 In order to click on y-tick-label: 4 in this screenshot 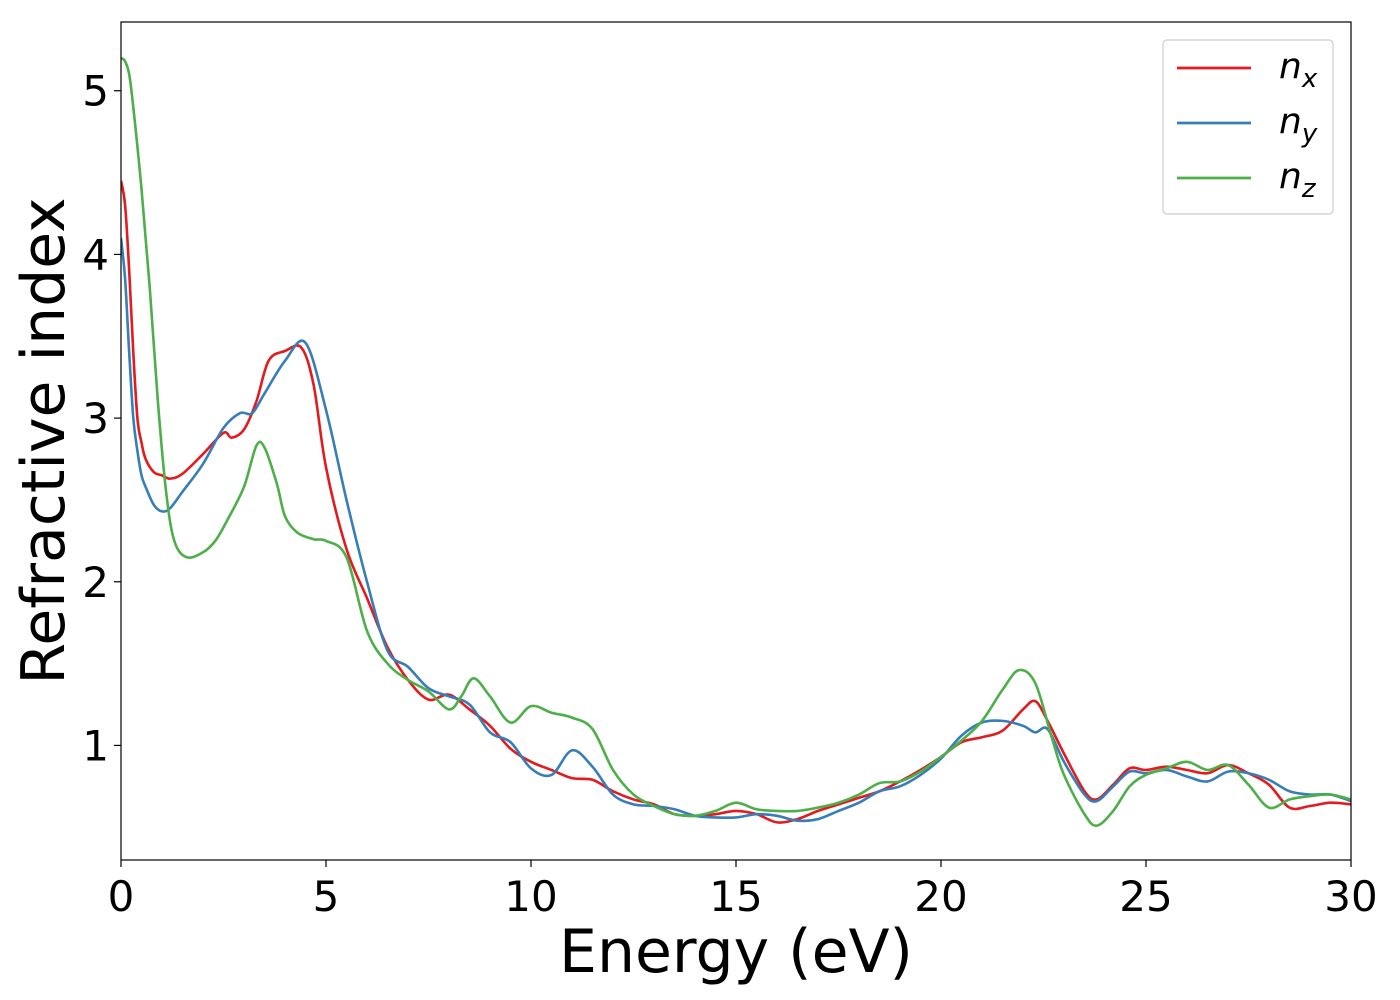, I will do `click(95, 254)`.